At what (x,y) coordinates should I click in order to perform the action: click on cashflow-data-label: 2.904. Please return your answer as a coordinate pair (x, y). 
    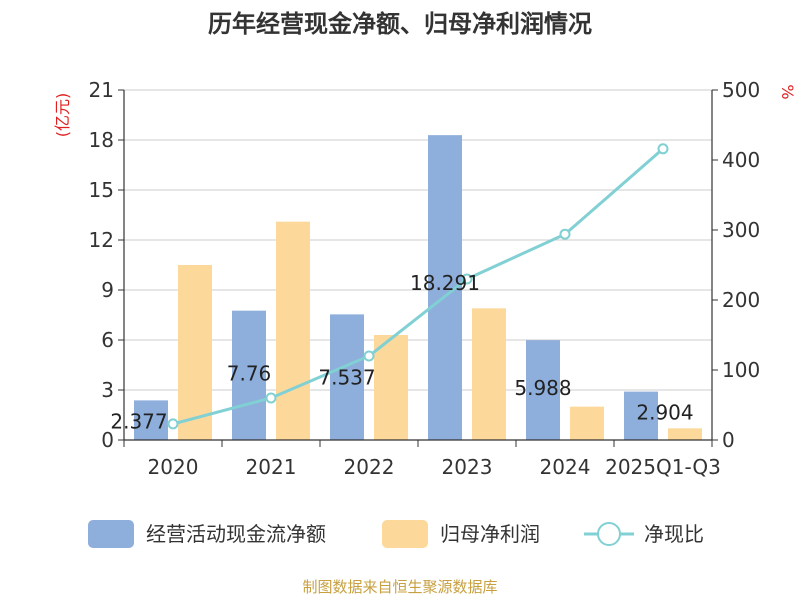
    Looking at the image, I should click on (664, 413).